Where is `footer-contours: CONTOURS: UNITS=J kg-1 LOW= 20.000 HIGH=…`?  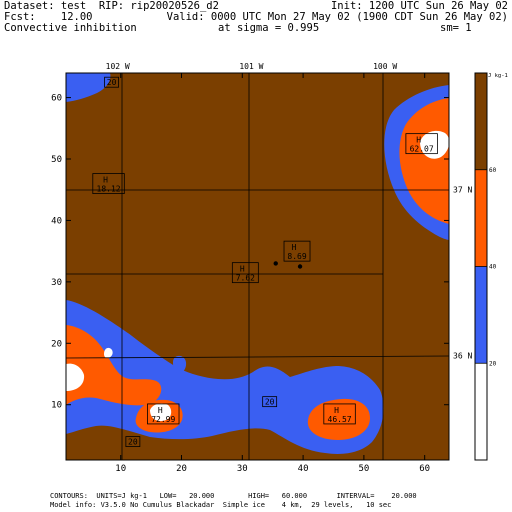
footer-contours: CONTOURS: UNITS=J kg-1 LOW= 20.000 HIGH=… is located at coordinates (233, 496).